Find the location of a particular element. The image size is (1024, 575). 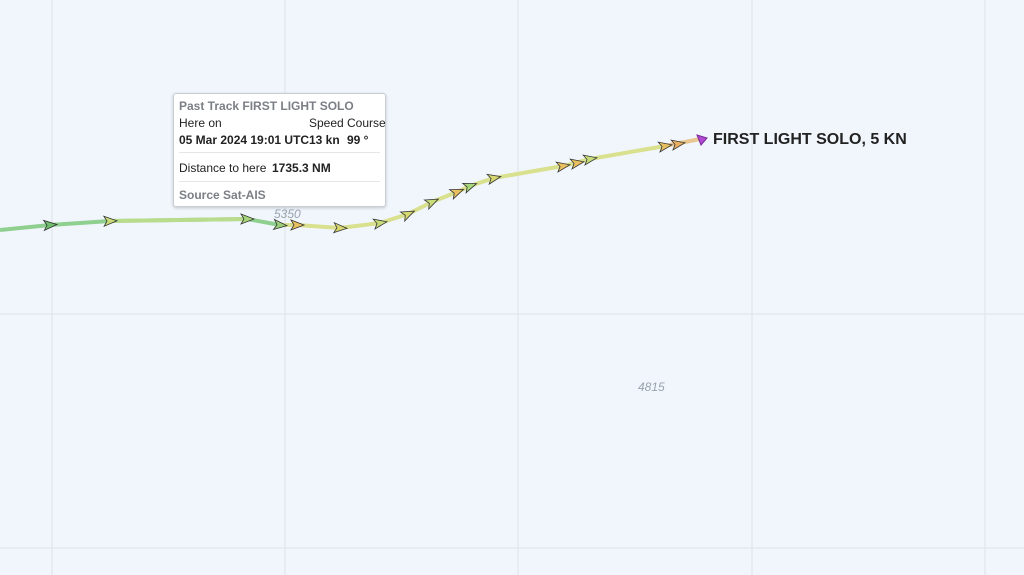

value: 99 ° is located at coordinates (358, 140).